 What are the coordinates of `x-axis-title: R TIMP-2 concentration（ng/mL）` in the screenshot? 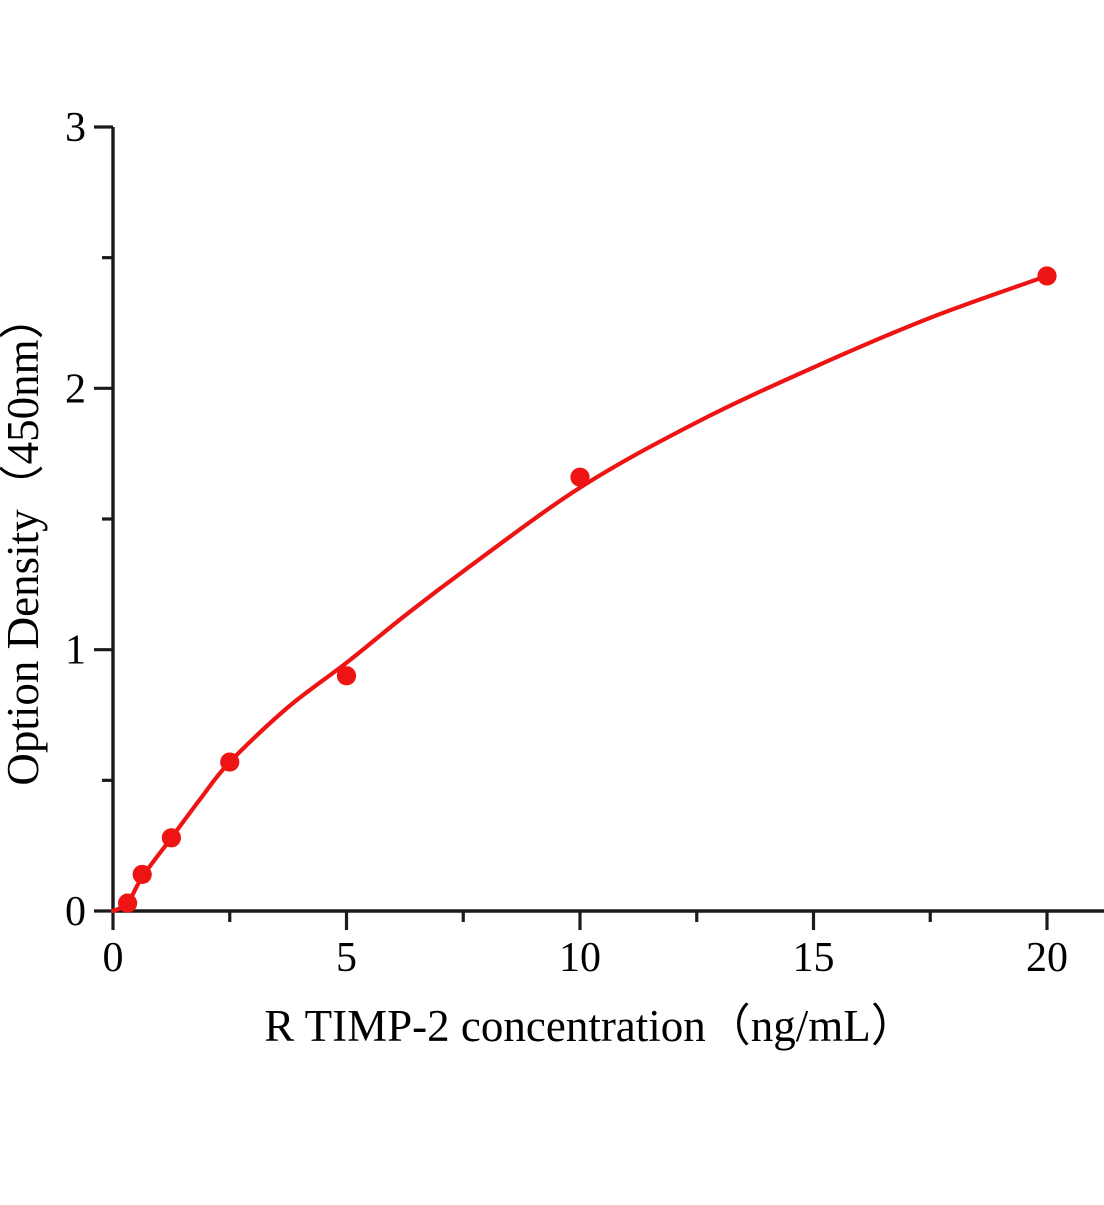 It's located at (590, 1026).